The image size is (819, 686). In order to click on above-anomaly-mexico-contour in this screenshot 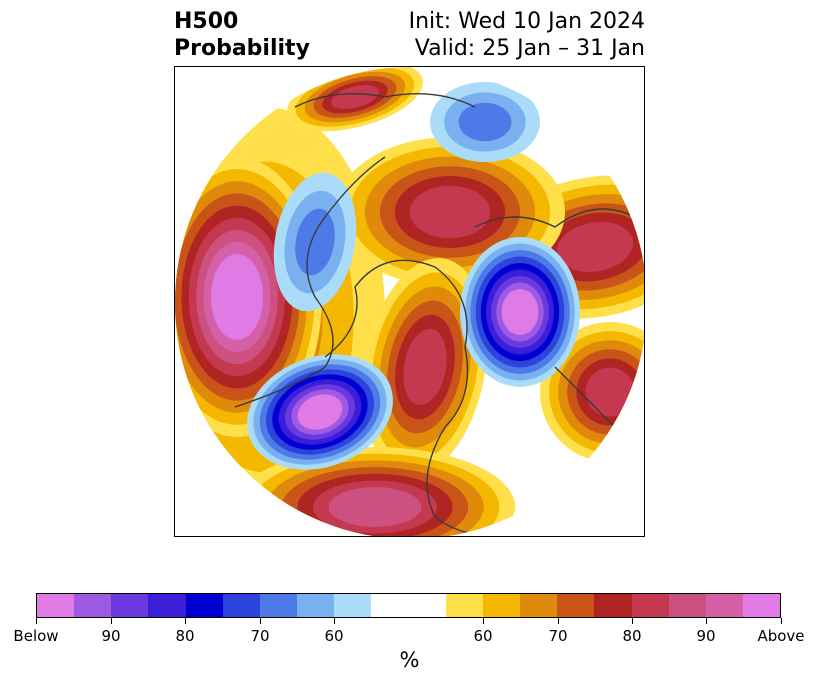, I will do `click(375, 507)`.